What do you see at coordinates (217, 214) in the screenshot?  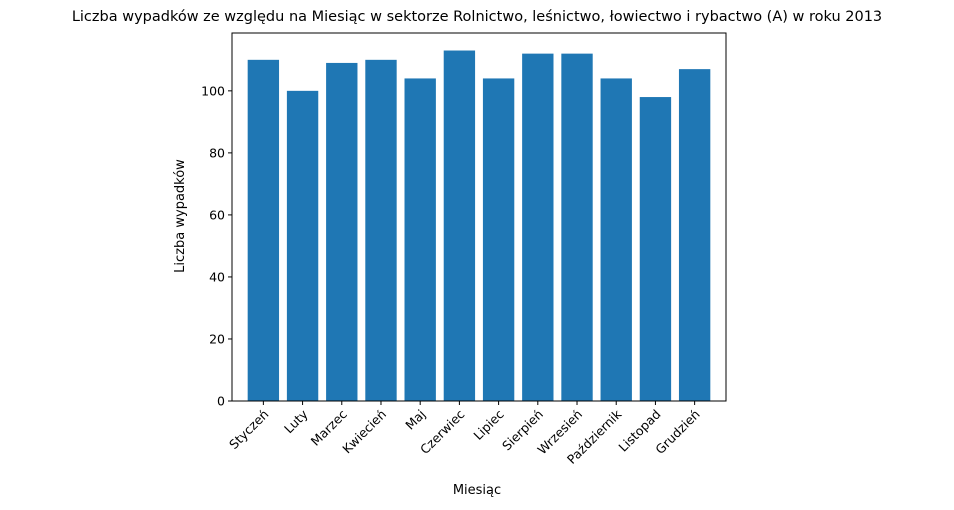 I see `y-tick-label: 60` at bounding box center [217, 214].